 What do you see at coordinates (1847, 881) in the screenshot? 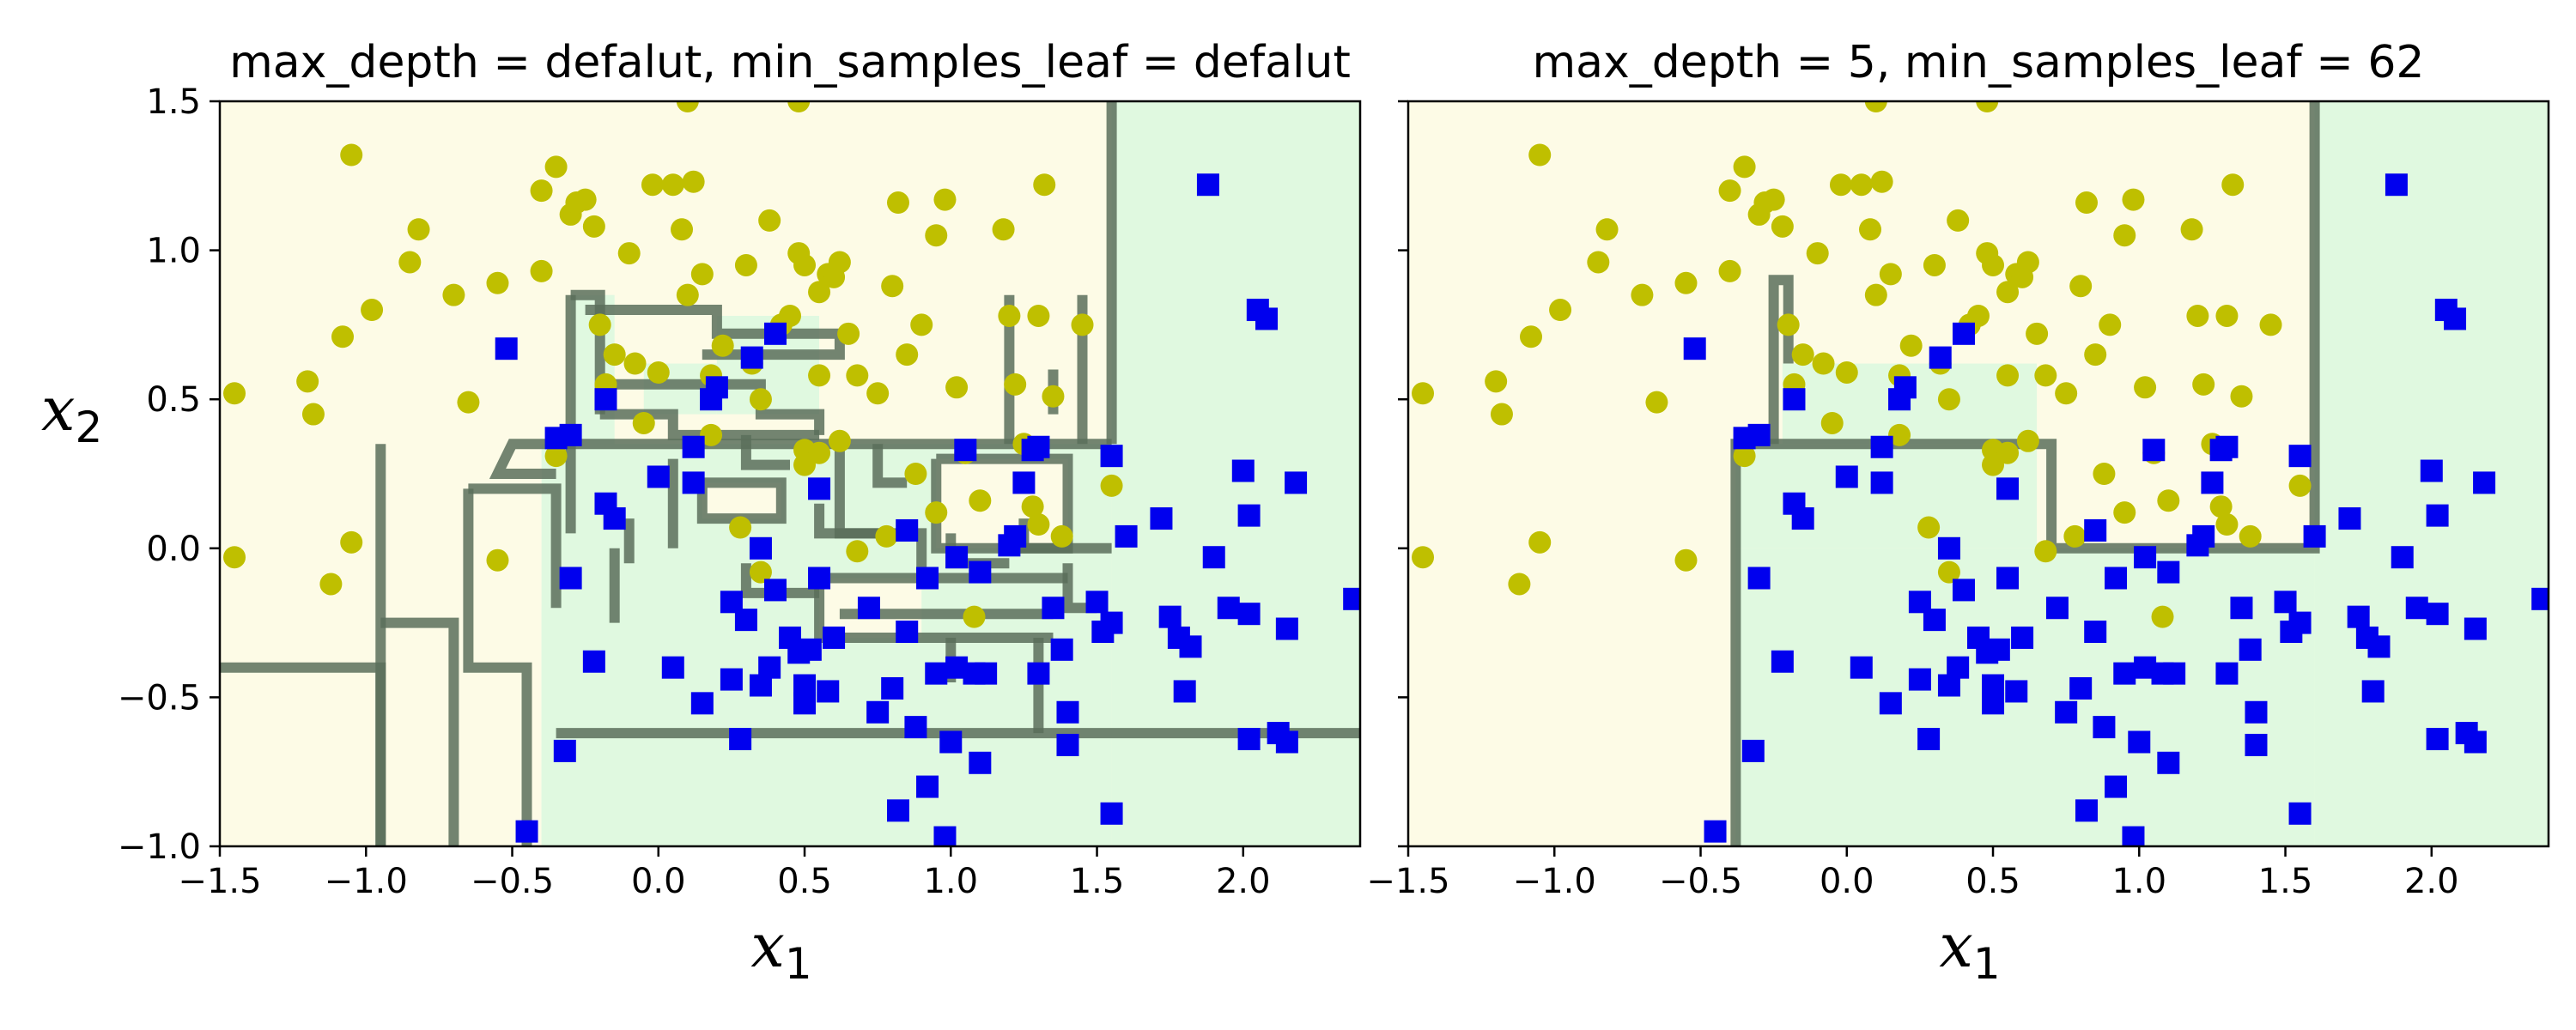
I see `x-tick-label: 0.0` at bounding box center [1847, 881].